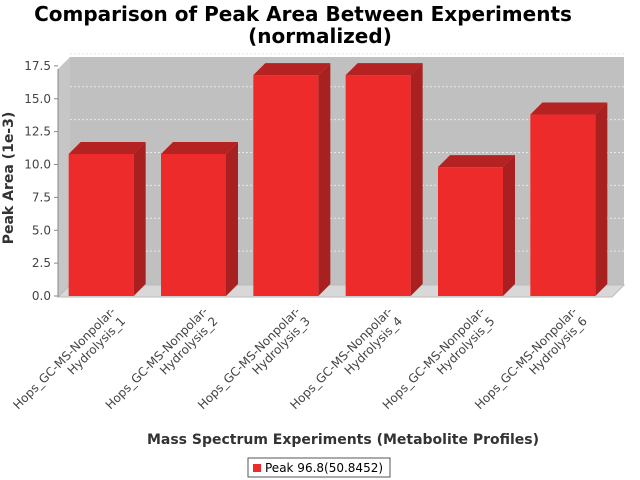 The height and width of the screenshot is (480, 640). What do you see at coordinates (37, 165) in the screenshot?
I see `y-tick-label: 10.0` at bounding box center [37, 165].